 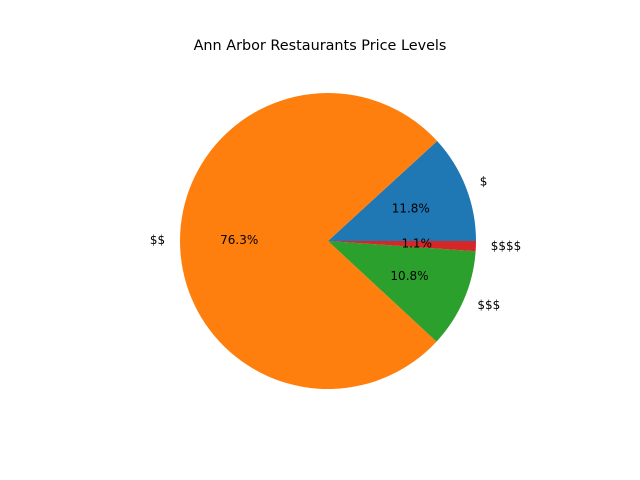 I want to click on slice-label-4: $$$$, so click(x=506, y=246).